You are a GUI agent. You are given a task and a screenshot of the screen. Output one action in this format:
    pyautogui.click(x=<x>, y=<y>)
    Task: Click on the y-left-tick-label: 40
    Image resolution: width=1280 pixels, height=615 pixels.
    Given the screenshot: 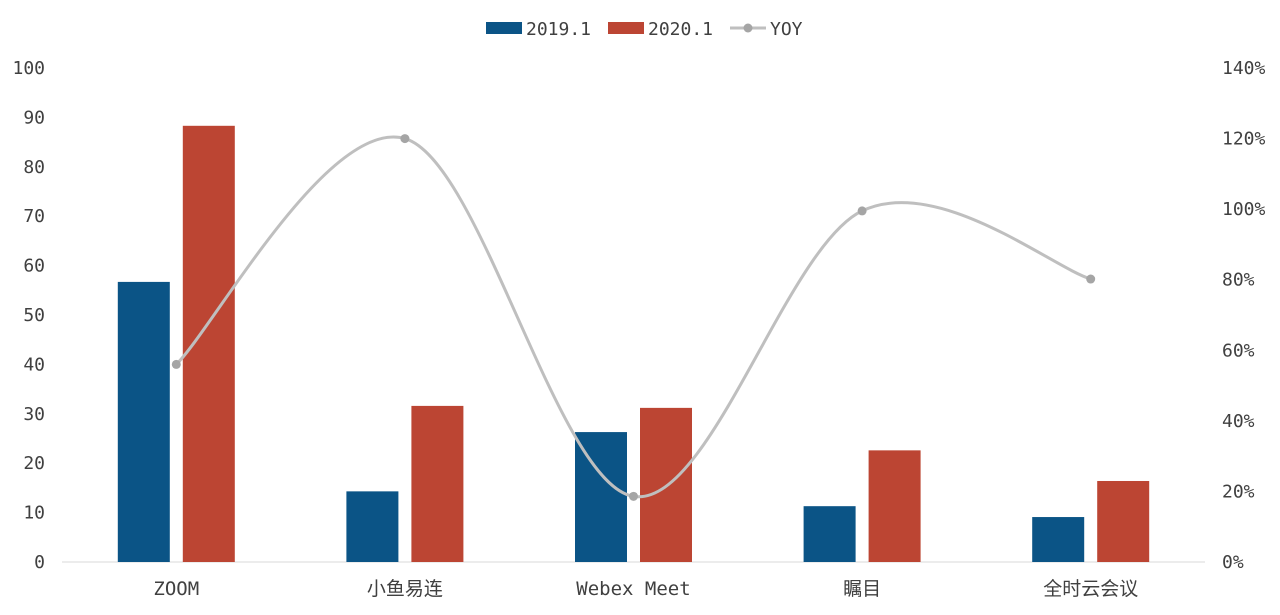 What is the action you would take?
    pyautogui.click(x=34, y=364)
    